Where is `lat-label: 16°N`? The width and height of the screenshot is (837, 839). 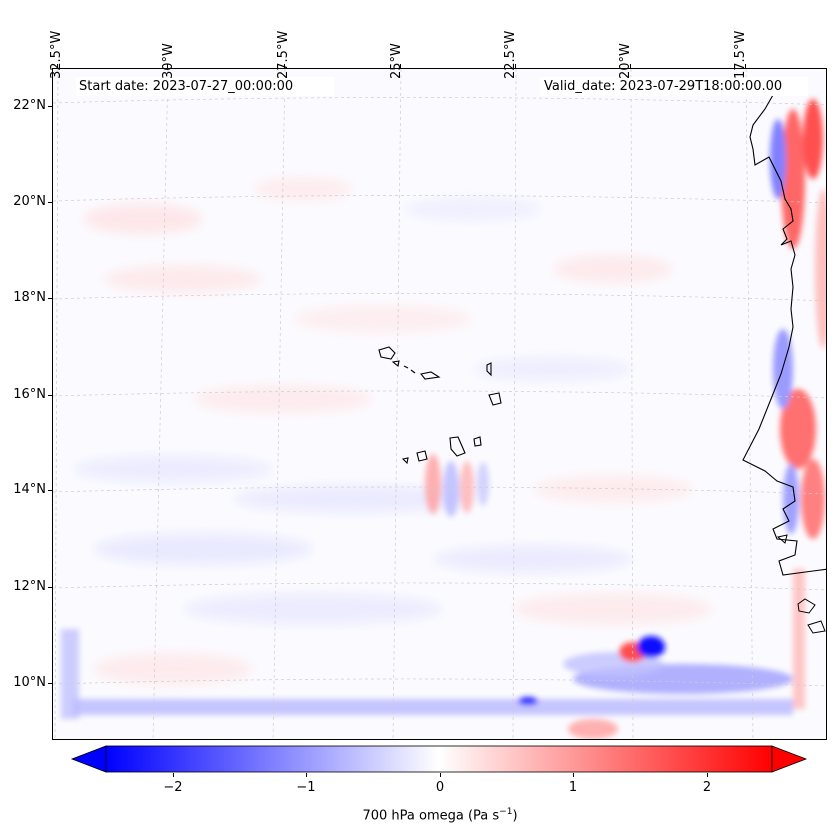
lat-label: 16°N is located at coordinates (29, 394).